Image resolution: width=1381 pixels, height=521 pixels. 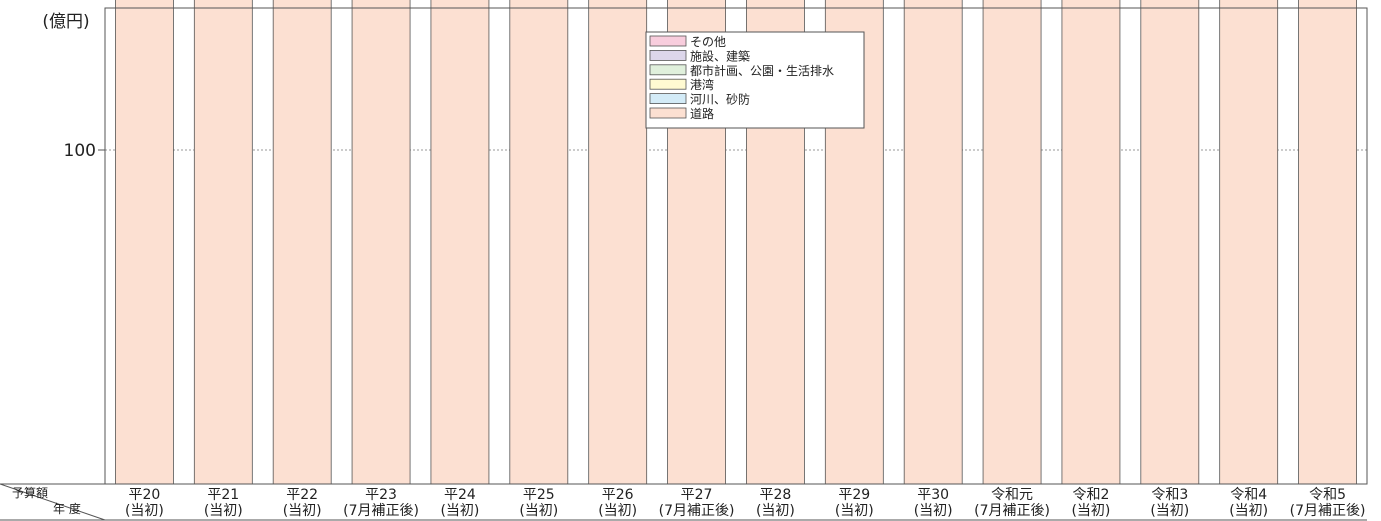 What do you see at coordinates (302, 495) in the screenshot?
I see `x-tick-label: 平22` at bounding box center [302, 495].